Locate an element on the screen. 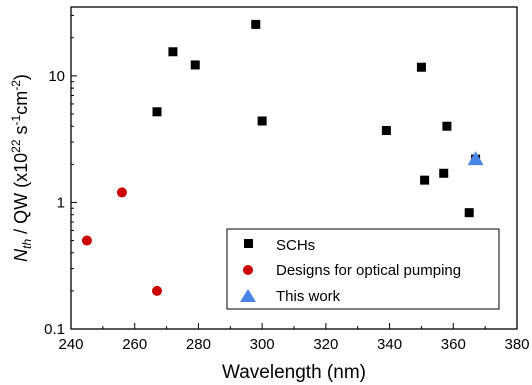 This screenshot has width=532, height=385. y-axis-label-main: N is located at coordinates (21, 255).